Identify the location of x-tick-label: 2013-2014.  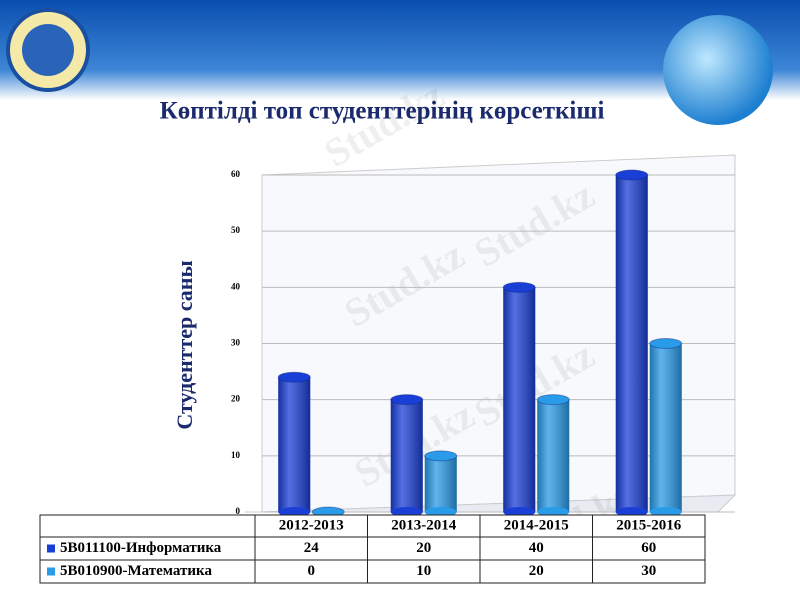
(423, 525).